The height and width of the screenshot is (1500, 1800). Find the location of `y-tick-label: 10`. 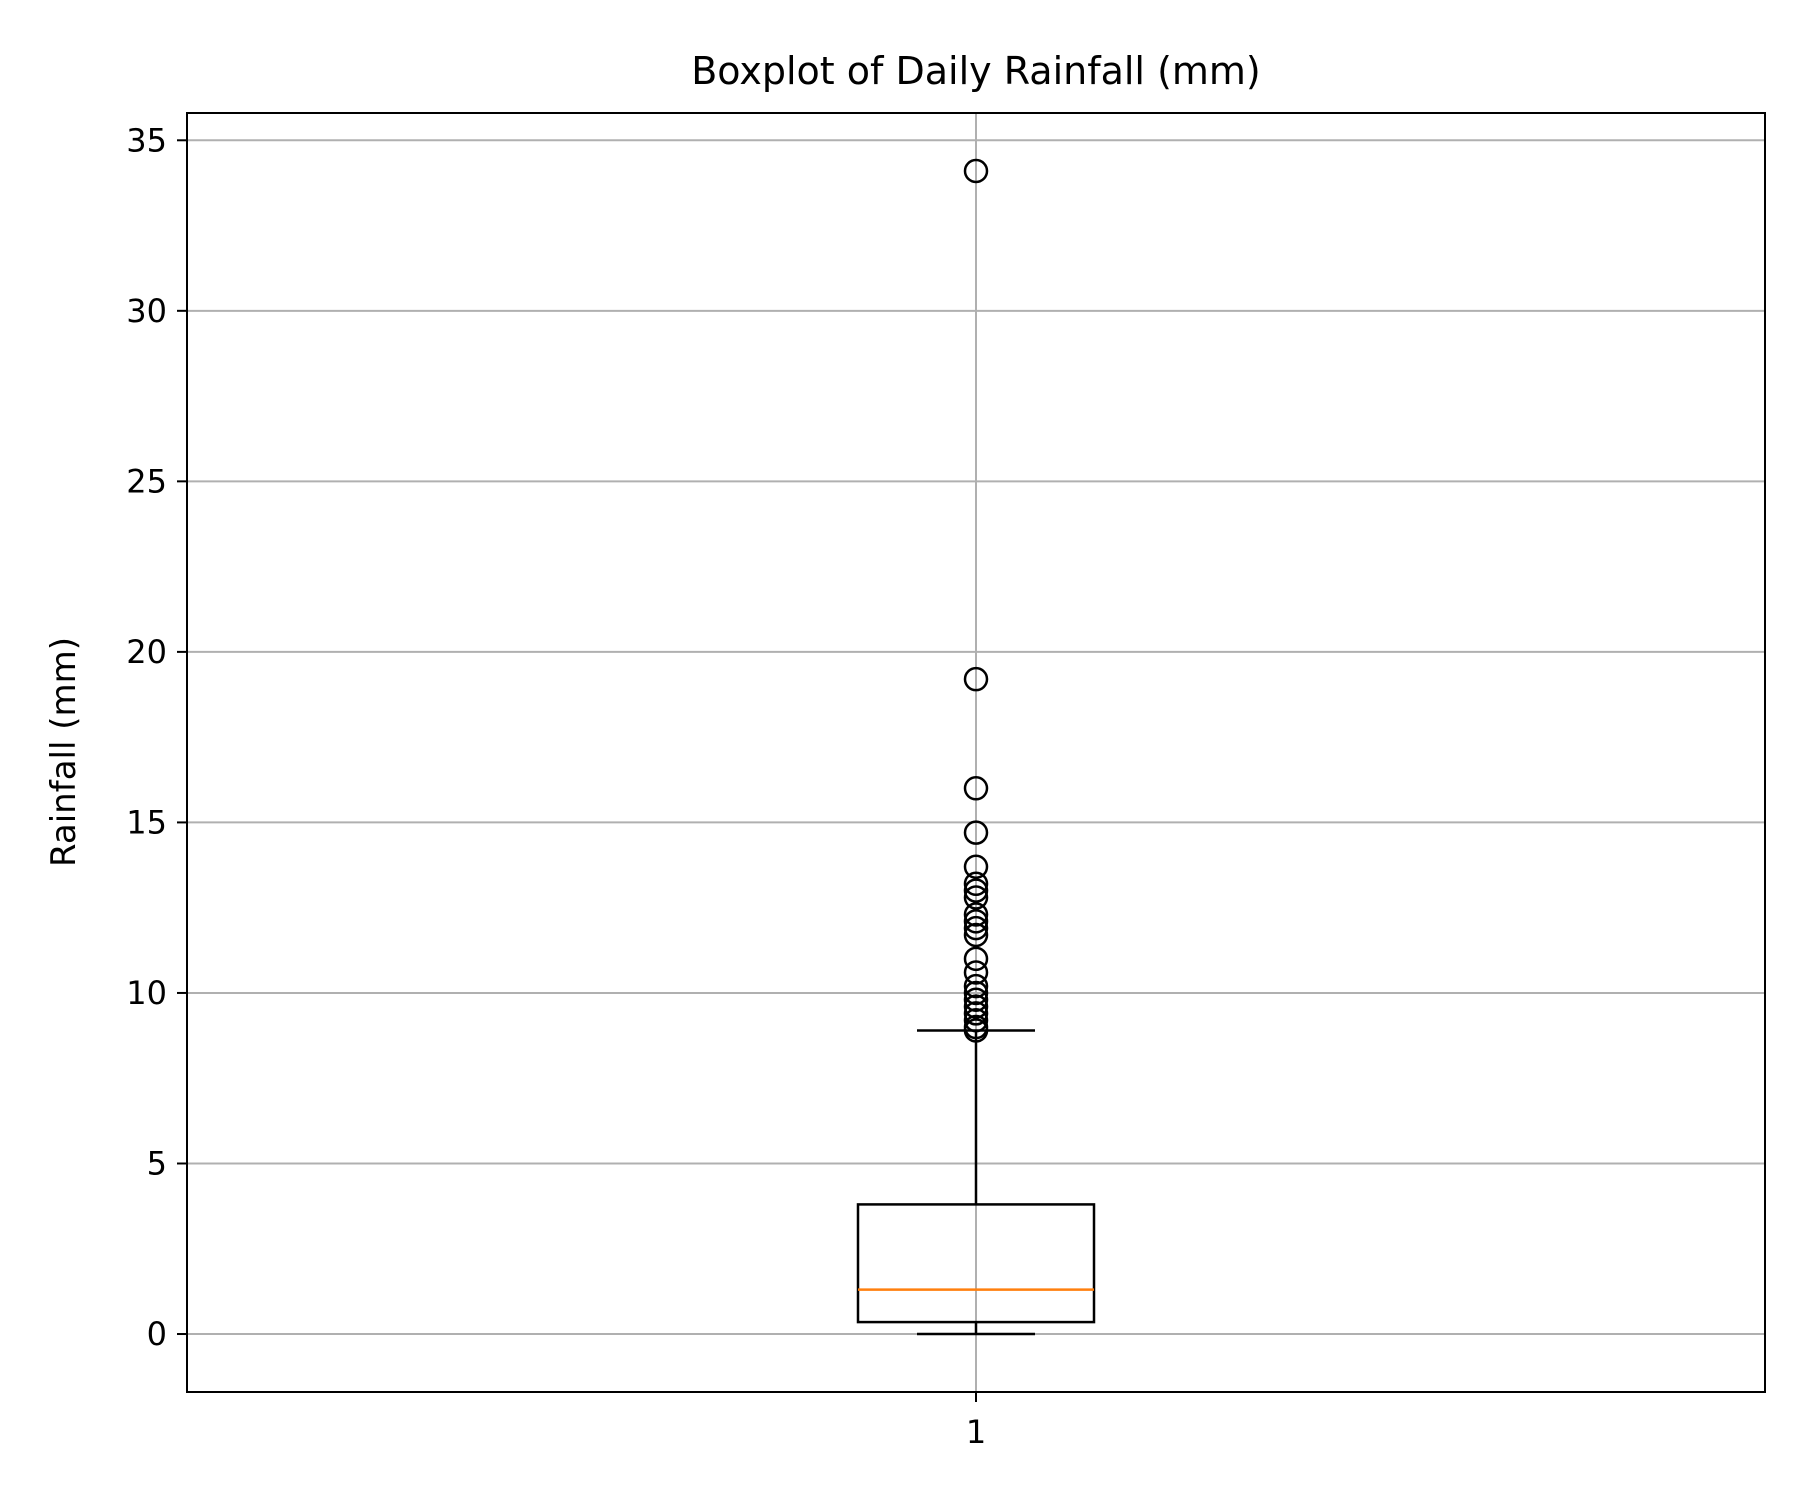

y-tick-label: 10 is located at coordinates (146, 993).